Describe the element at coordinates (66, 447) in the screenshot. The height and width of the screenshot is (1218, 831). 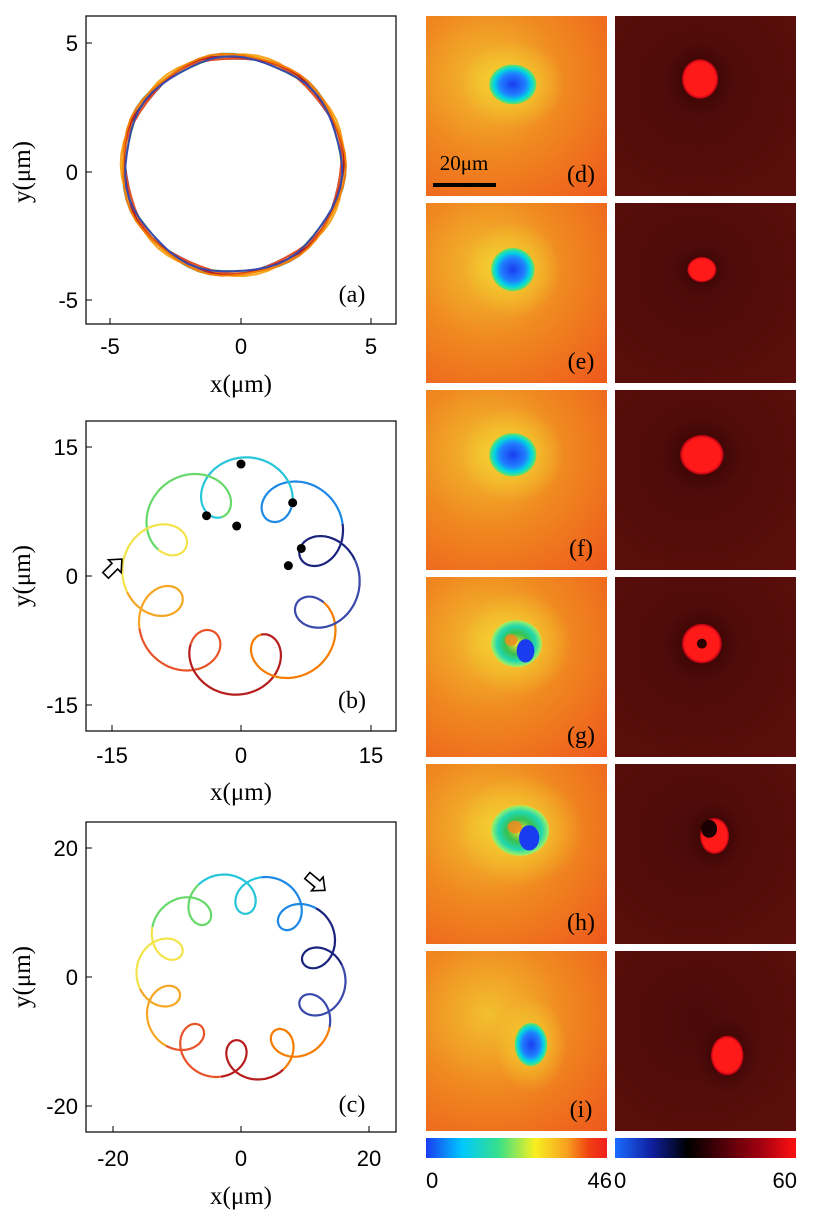
I see `ytick-b-0: 15` at that location.